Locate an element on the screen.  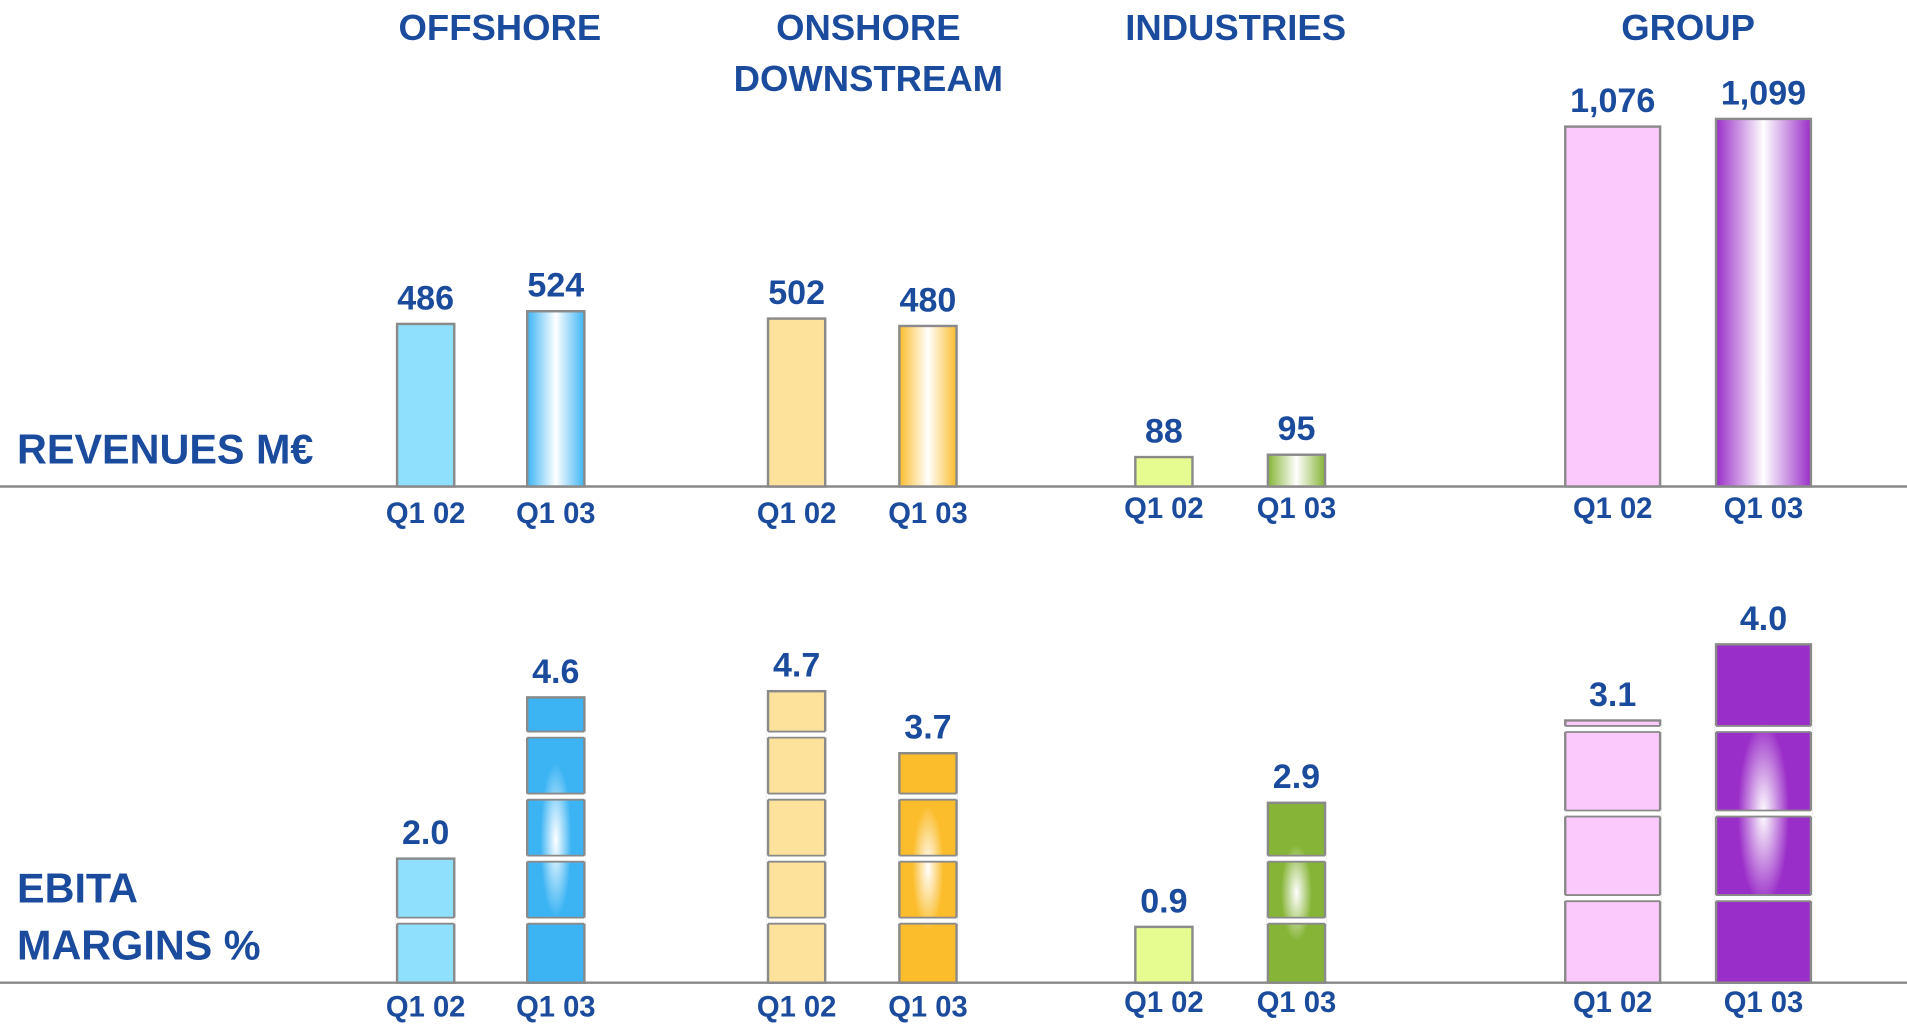
value-label: 502 is located at coordinates (796, 293).